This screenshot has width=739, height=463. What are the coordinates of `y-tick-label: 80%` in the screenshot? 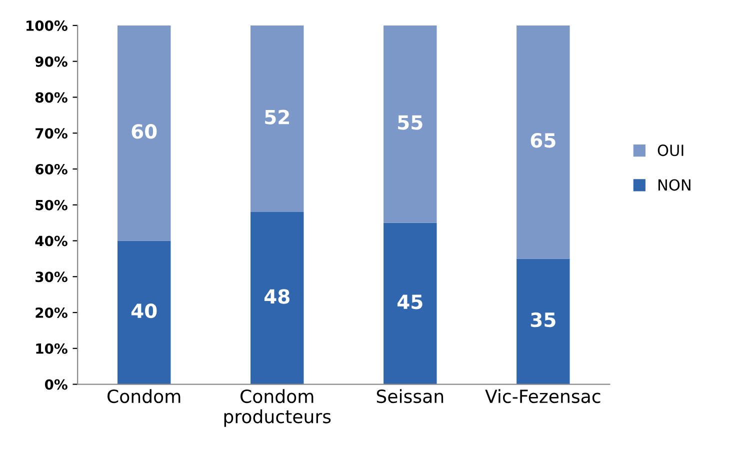 It's located at (51, 97).